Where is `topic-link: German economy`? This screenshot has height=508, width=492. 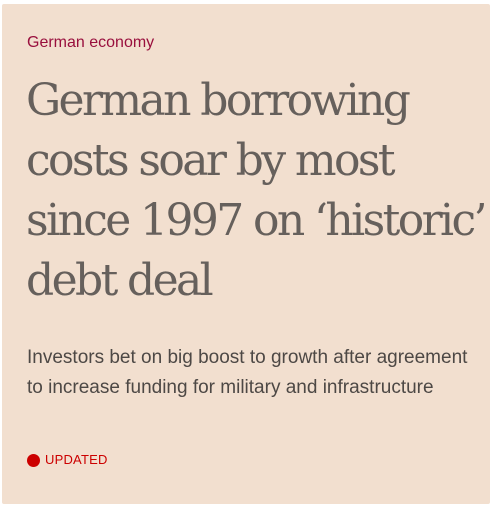
topic-link: German economy is located at coordinates (91, 42).